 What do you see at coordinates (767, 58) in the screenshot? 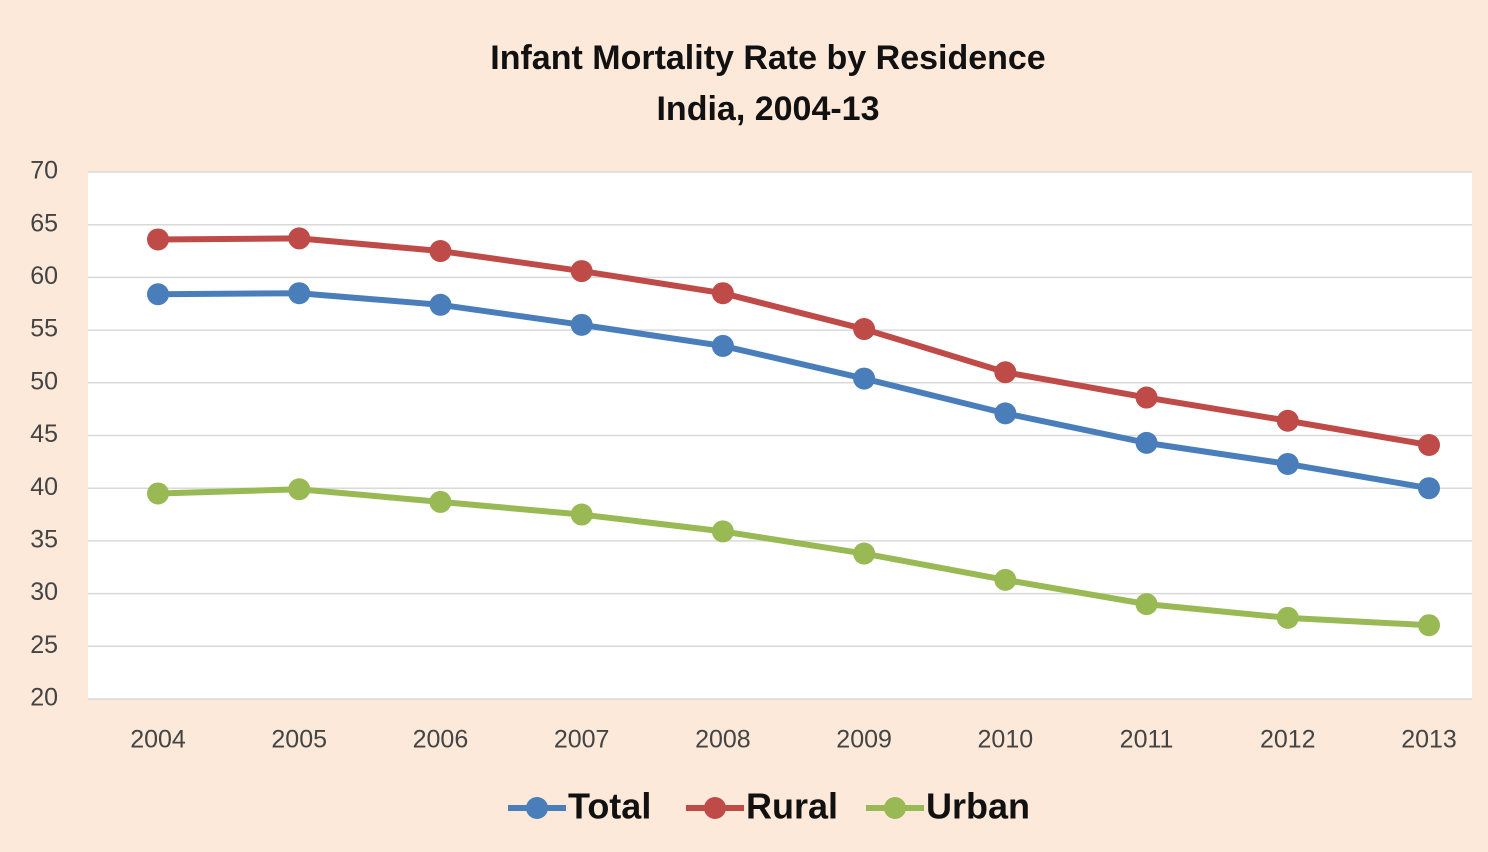
I see `chart-title: Infant Mortality Rate by Residence` at bounding box center [767, 58].